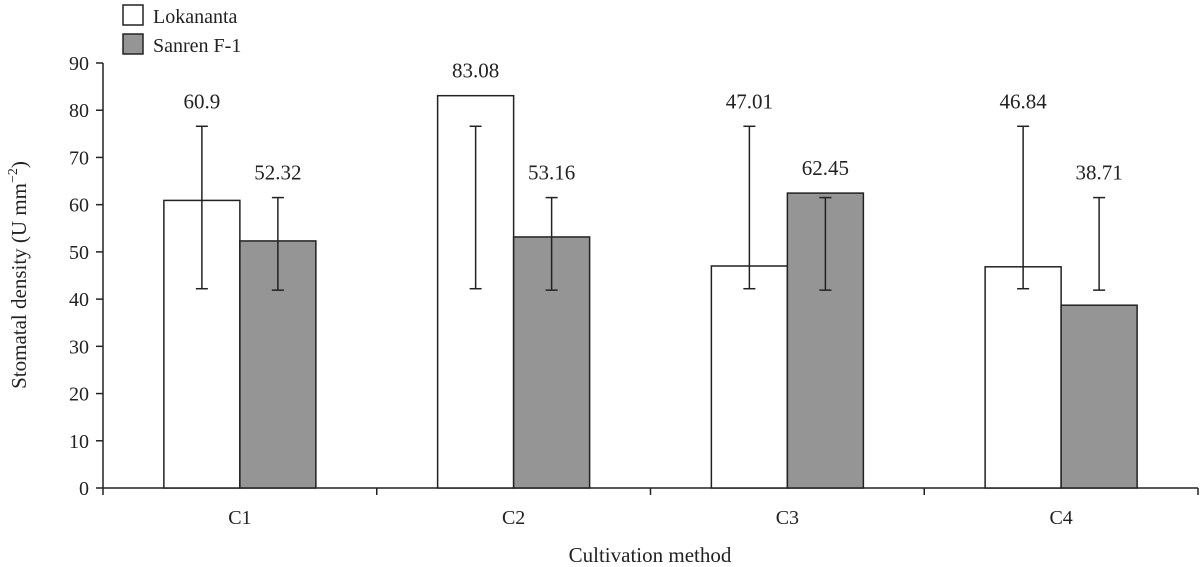 This screenshot has height=567, width=1200. Describe the element at coordinates (79, 111) in the screenshot. I see `y-tick-label: 80` at that location.